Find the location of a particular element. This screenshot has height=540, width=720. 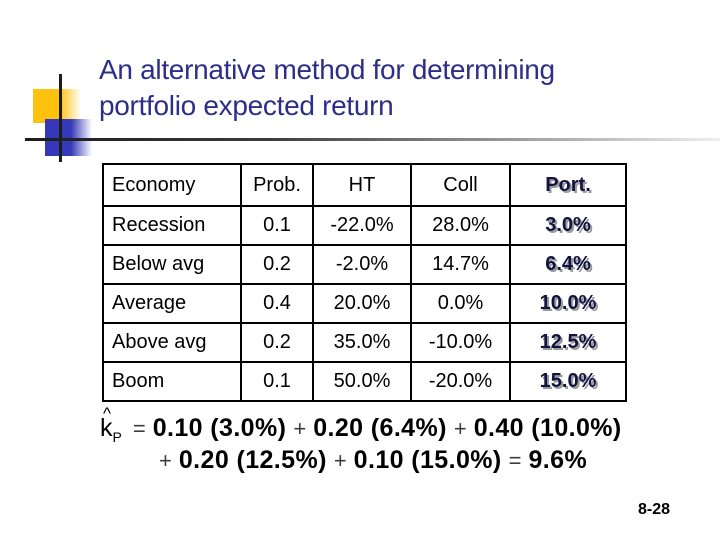

column-header-coll: Coll is located at coordinates (460, 185).